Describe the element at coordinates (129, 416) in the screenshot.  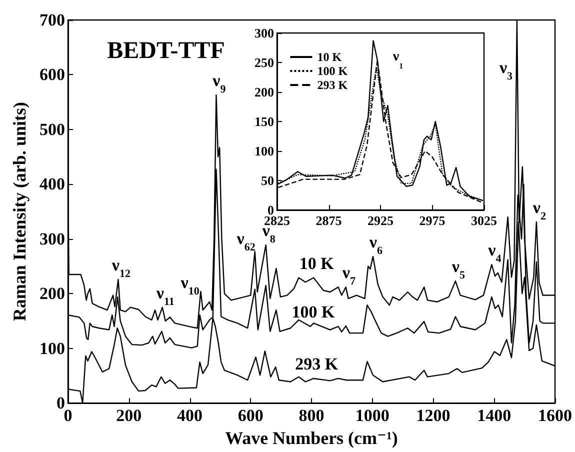
I see `x-tick-label: 200` at that location.